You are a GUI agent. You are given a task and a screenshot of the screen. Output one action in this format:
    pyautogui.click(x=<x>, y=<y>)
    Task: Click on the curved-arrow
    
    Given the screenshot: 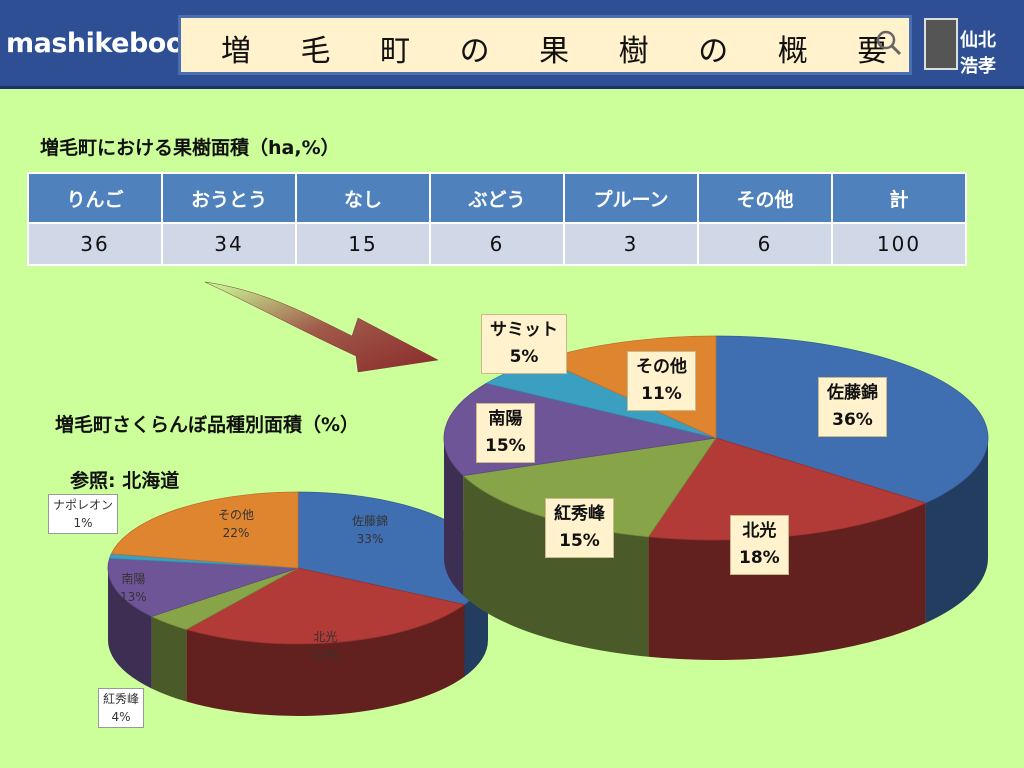 What is the action you would take?
    pyautogui.click(x=321, y=327)
    